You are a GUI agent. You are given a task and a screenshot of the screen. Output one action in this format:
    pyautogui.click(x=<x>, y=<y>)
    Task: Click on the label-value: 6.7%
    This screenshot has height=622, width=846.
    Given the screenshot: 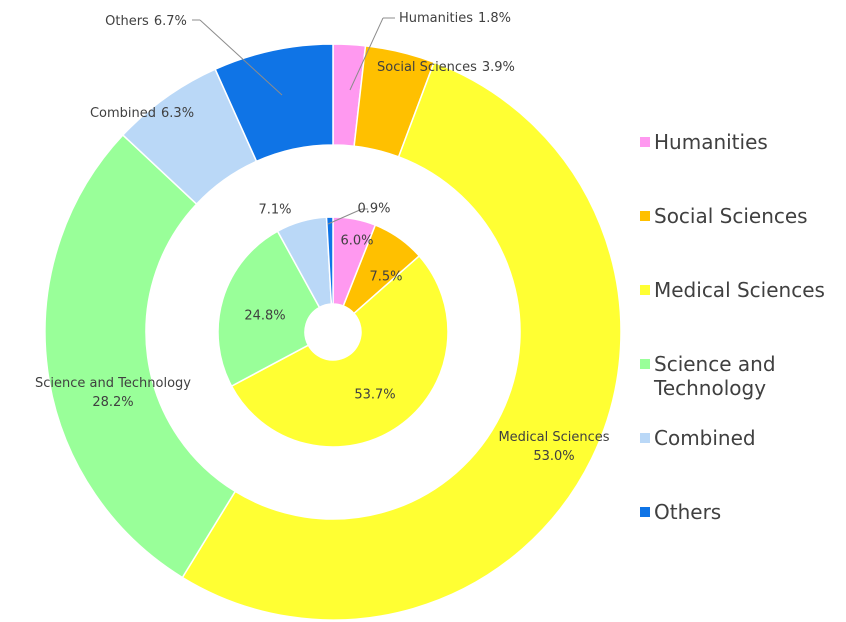 What is the action you would take?
    pyautogui.click(x=170, y=21)
    